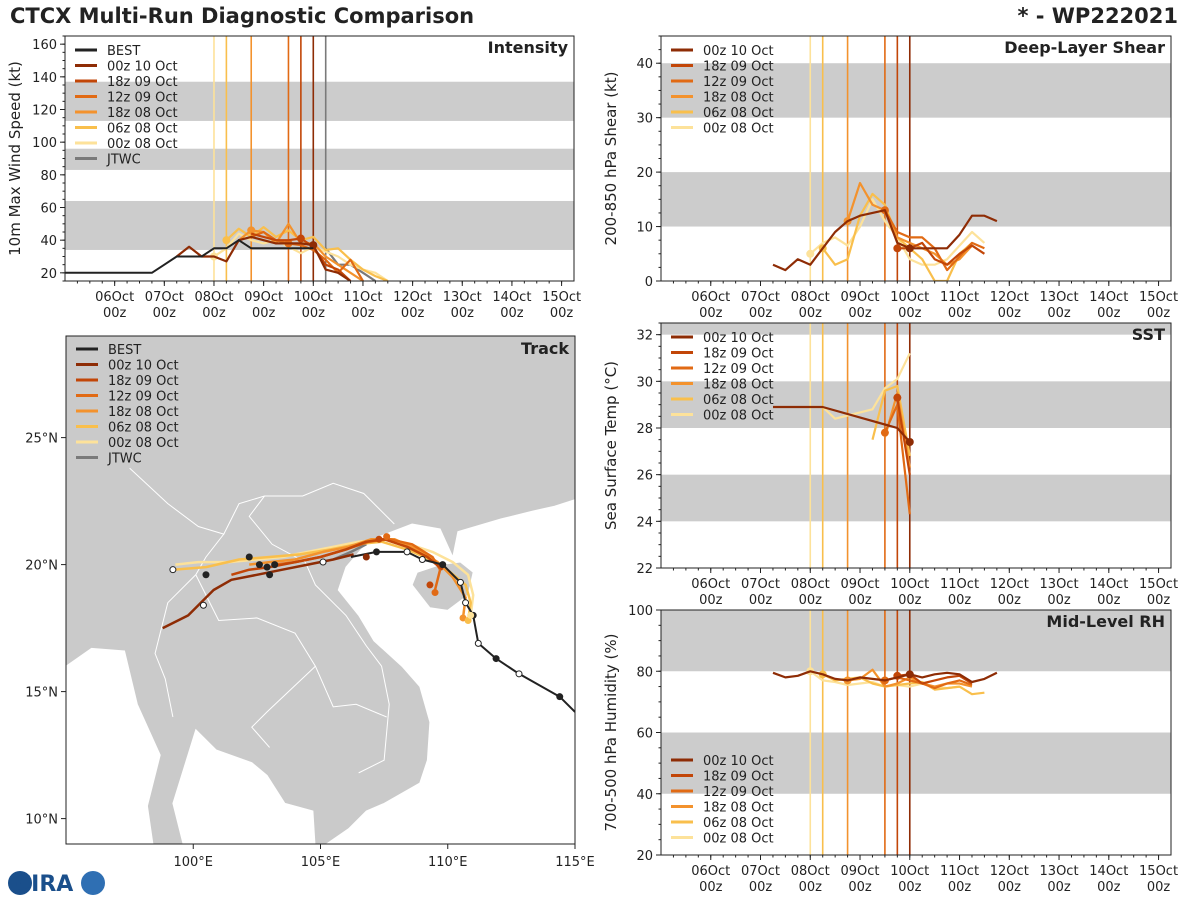  Describe the element at coordinates (575, 862) in the screenshot. I see `x-tick-label: 115°E` at that location.